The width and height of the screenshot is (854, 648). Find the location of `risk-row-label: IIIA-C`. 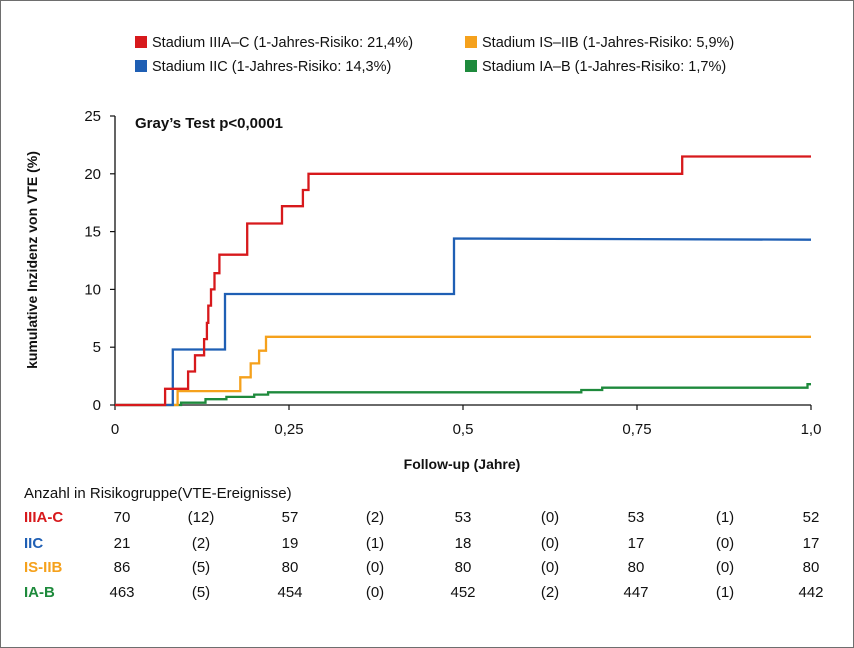

risk-row-label: IIIA-C is located at coordinates (44, 517).